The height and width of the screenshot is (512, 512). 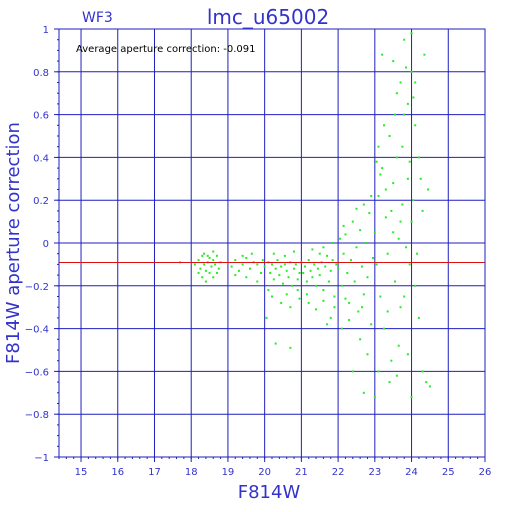 I want to click on y-tick-label: 0.8, so click(x=41, y=73).